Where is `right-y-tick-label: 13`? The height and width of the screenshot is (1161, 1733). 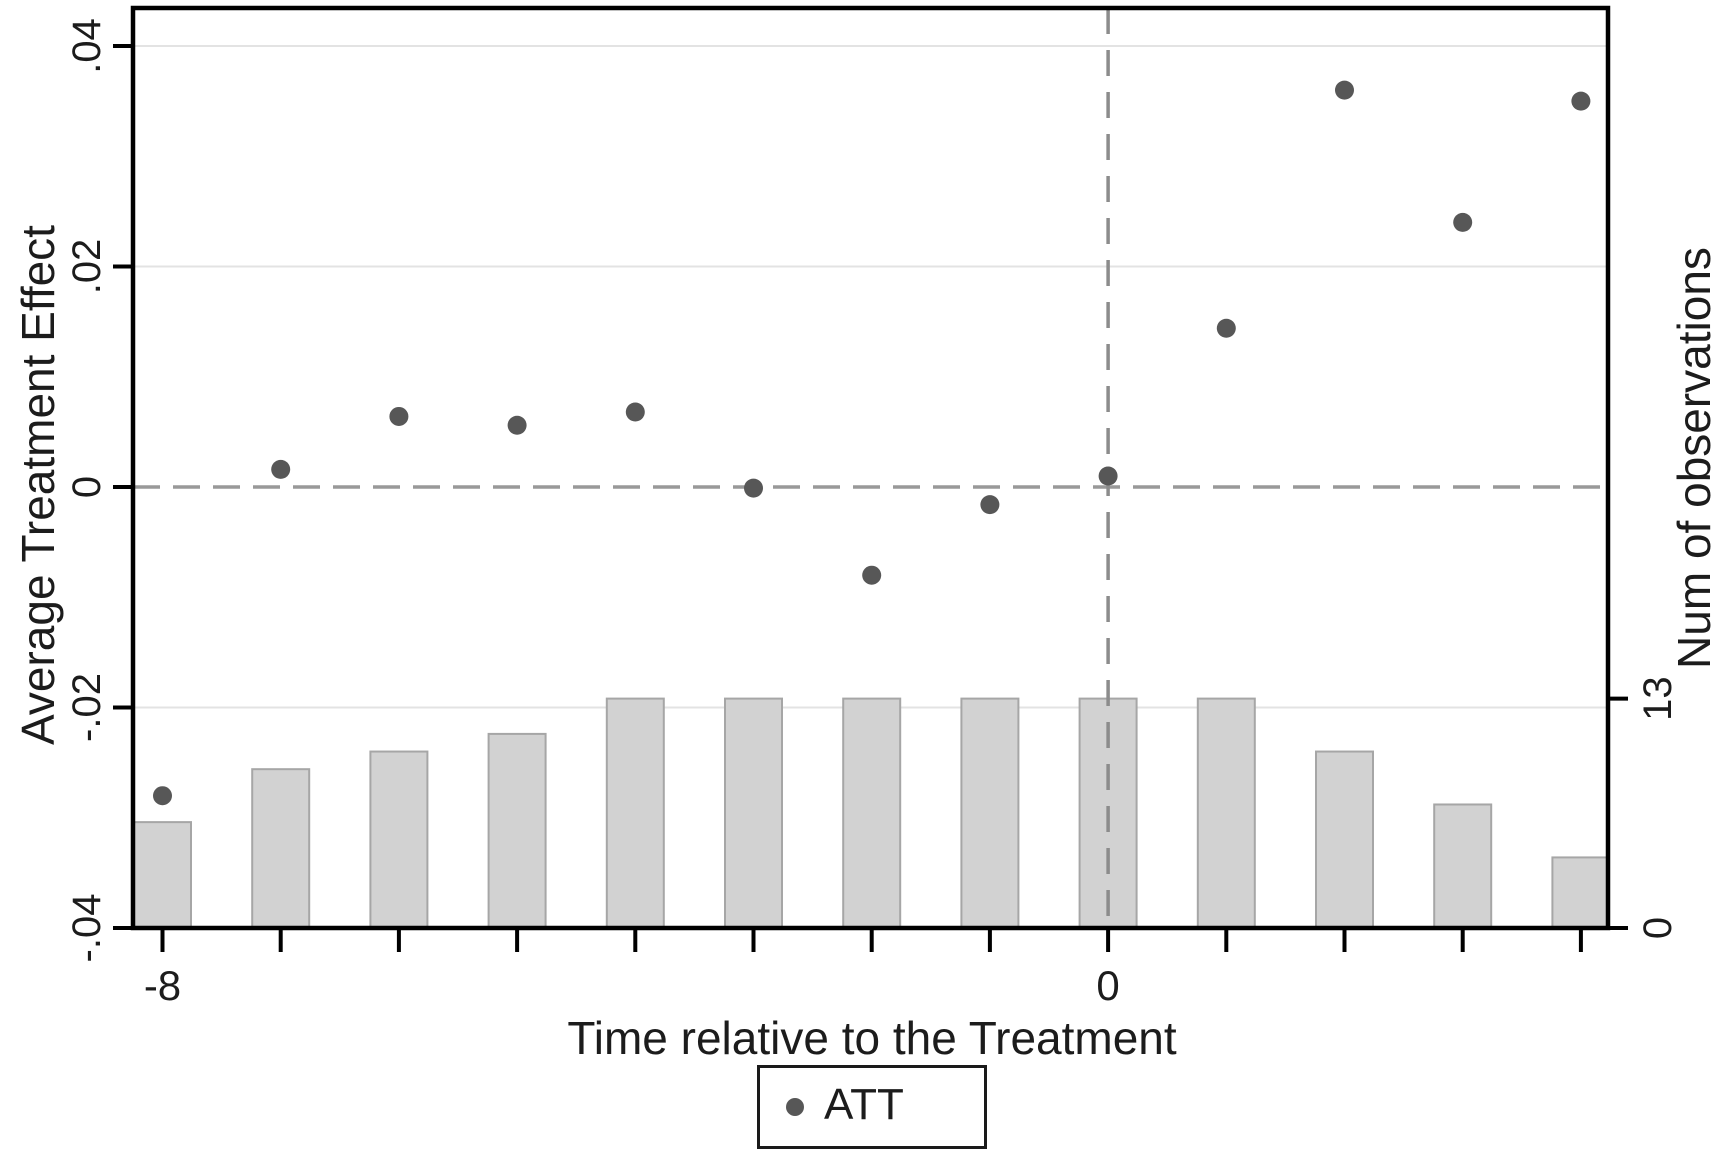
right-y-tick-label: 13 is located at coordinates (1658, 698).